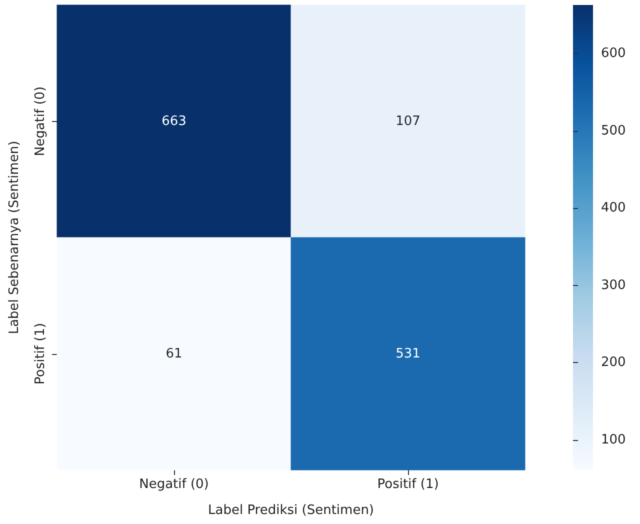 The image size is (640, 524). I want to click on data-label: 531, so click(408, 354).